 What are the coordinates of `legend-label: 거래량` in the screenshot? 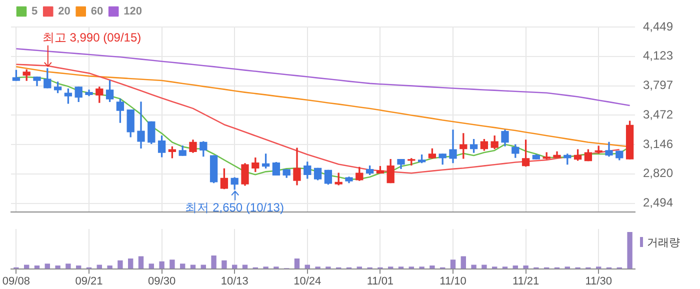 It's located at (663, 243).